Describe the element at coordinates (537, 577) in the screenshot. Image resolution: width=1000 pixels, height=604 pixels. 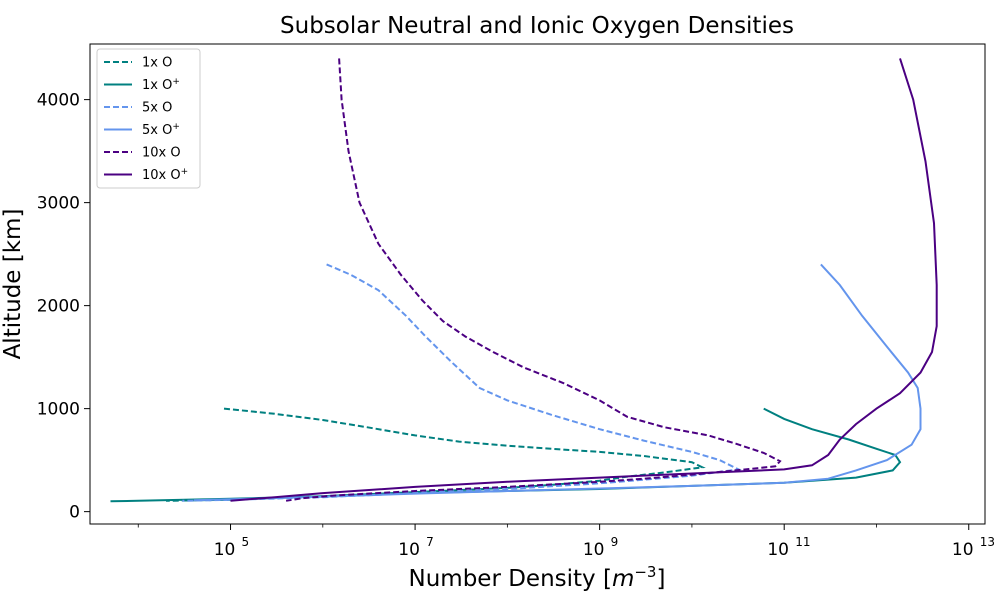
I see `x-axis-label: Number Density [m−3]` at that location.